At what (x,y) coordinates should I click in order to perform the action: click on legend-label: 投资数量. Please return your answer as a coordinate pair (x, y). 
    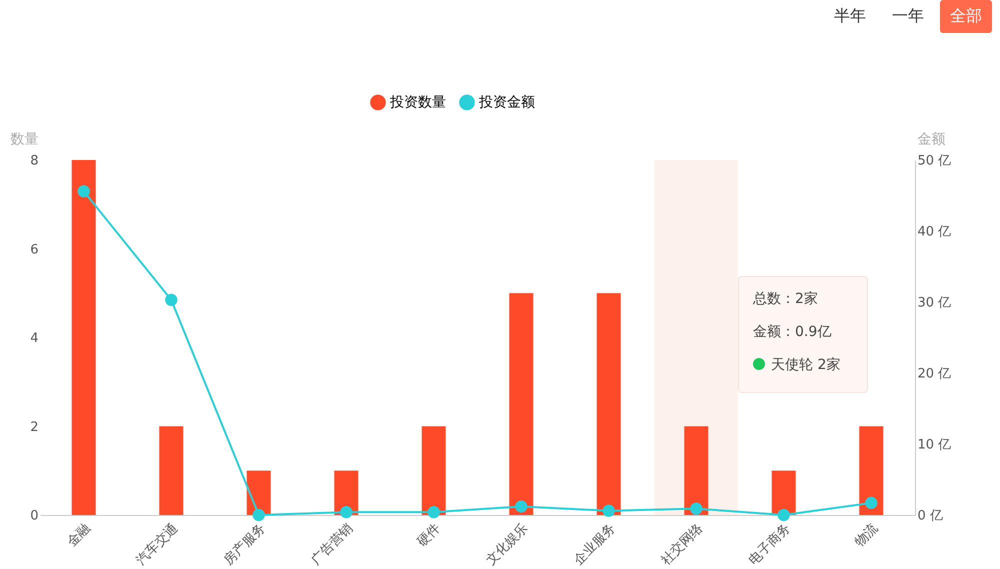
    Looking at the image, I should click on (417, 102).